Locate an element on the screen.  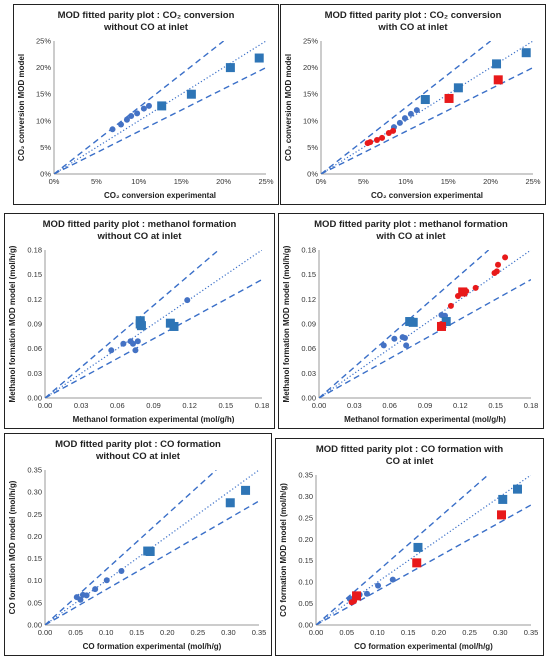
y-tick-label: 0.06 is located at coordinates (34, 348).